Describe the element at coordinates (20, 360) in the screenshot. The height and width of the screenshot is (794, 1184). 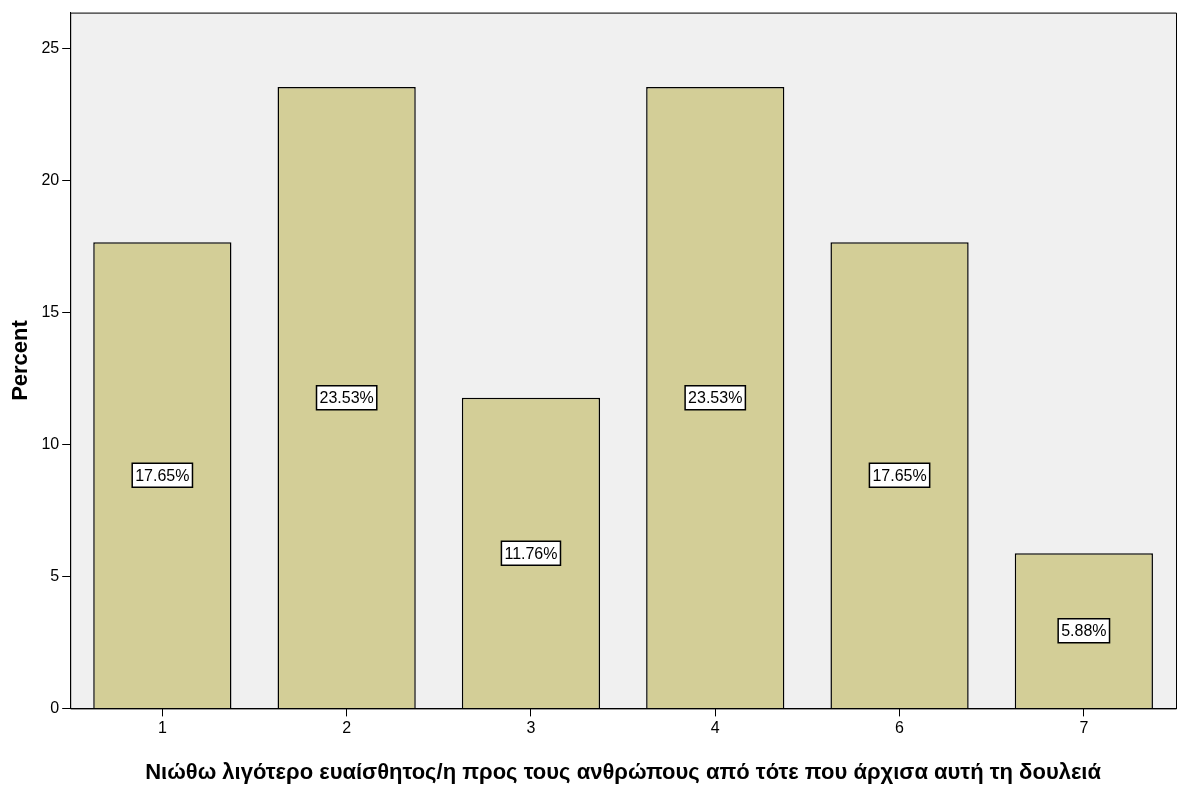
I see `y-axis-title: Percent` at that location.